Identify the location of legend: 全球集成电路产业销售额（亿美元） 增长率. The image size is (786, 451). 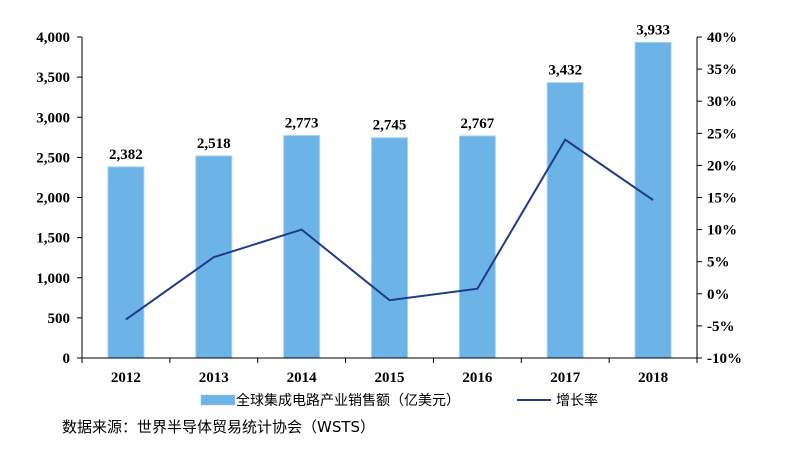
(399, 400).